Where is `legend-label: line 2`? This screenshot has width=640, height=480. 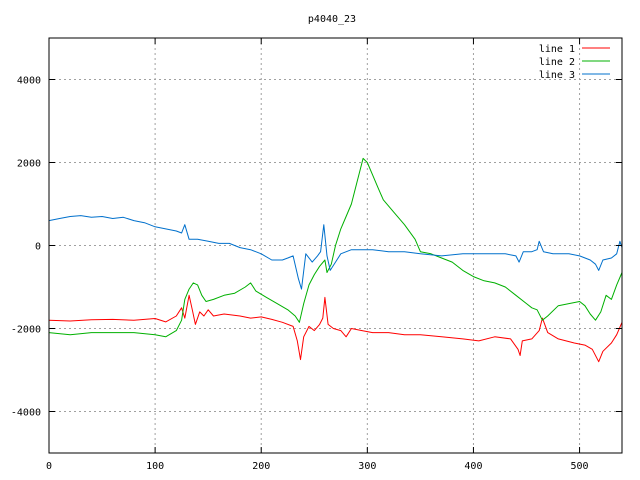
legend-label: line 2 is located at coordinates (557, 62).